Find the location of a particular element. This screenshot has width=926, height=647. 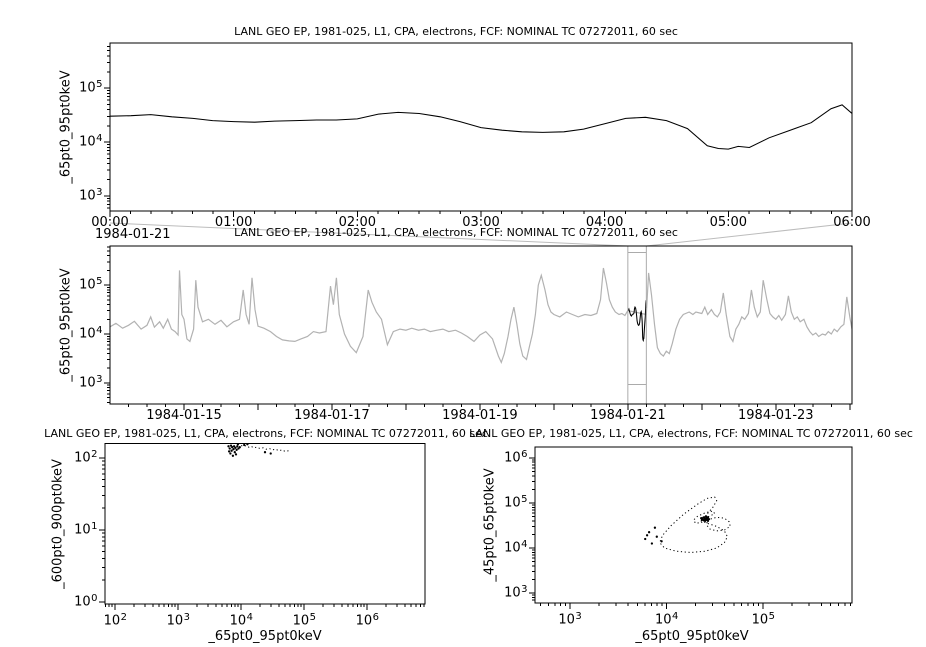

scatter-45-65-vs-65-95-plot-area is located at coordinates (687, 525).